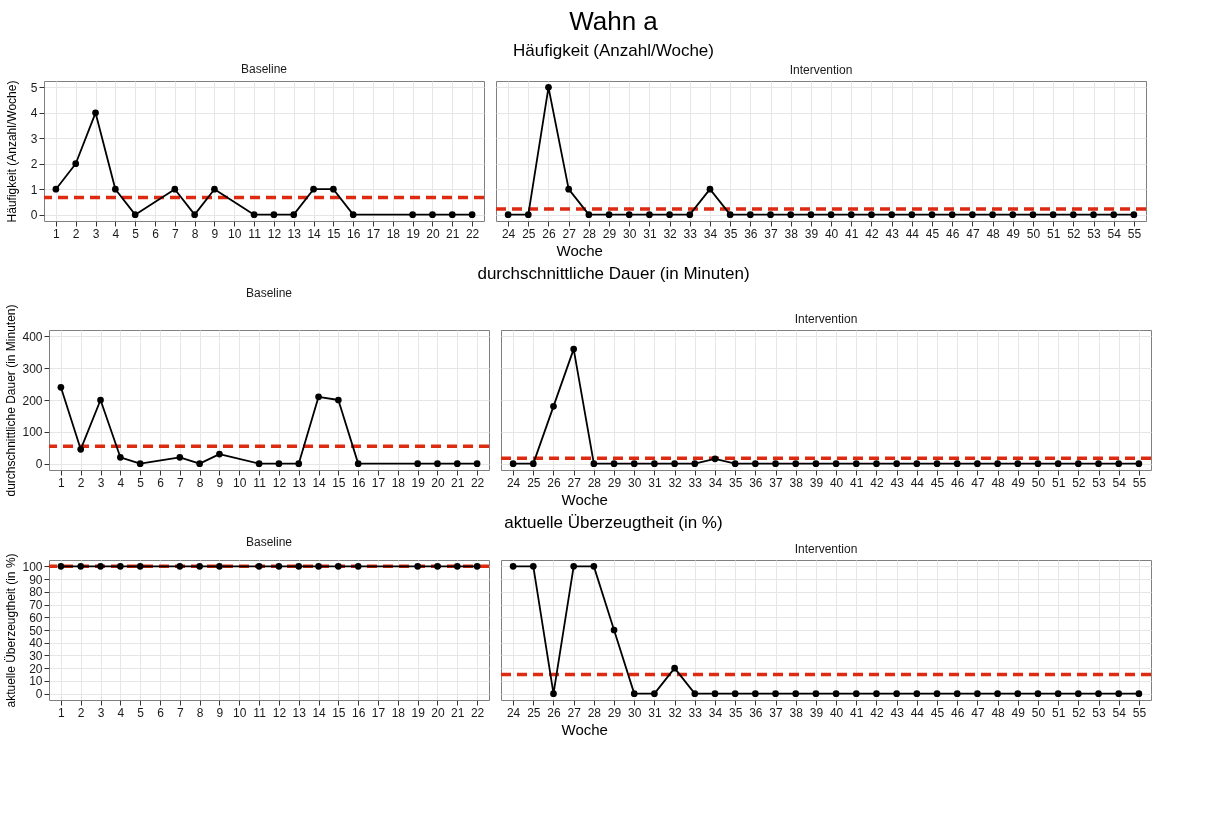 Image resolution: width=1227 pixels, height=825 pixels. Describe the element at coordinates (613, 274) in the screenshot. I see `text: durchschnittliche Dauer (in Minuten)` at that location.